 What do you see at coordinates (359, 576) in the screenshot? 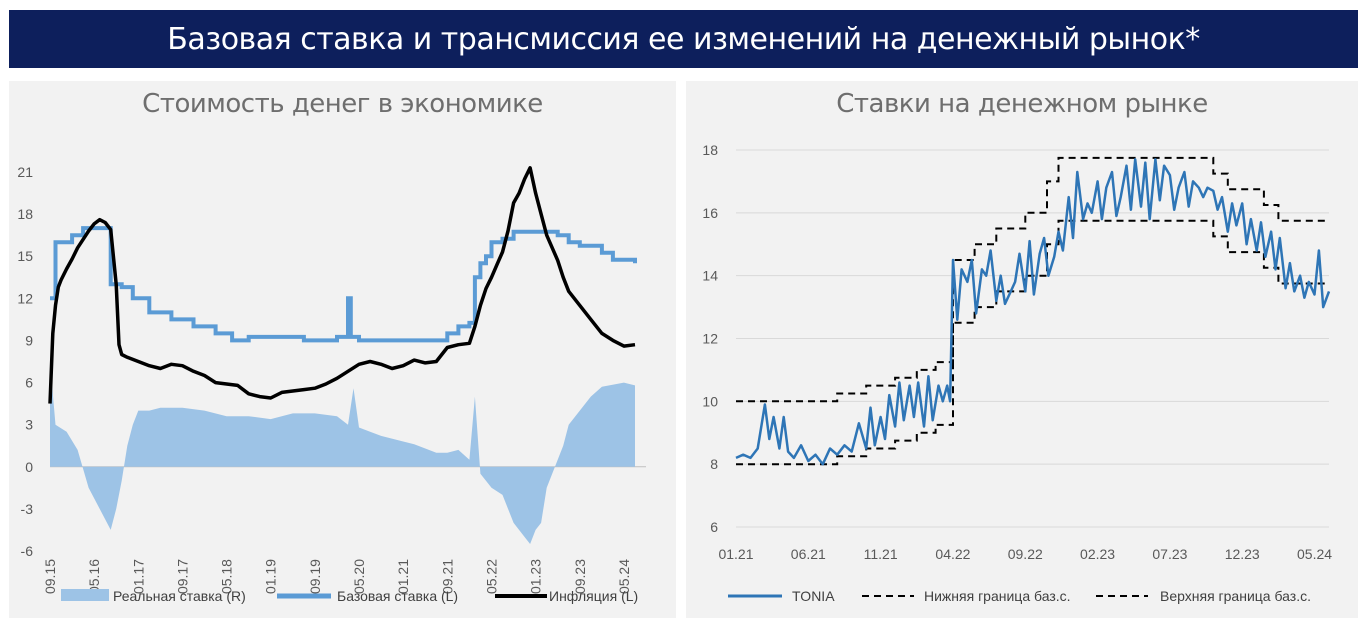
I see `x-tick-label: 05.20` at bounding box center [359, 576].